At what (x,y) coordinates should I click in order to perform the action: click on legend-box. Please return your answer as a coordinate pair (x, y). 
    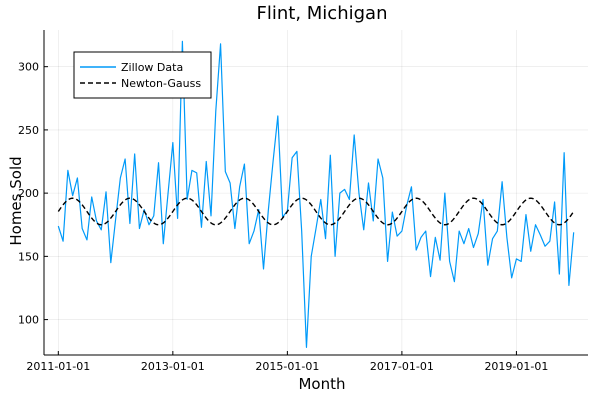
    Looking at the image, I should click on (142, 75).